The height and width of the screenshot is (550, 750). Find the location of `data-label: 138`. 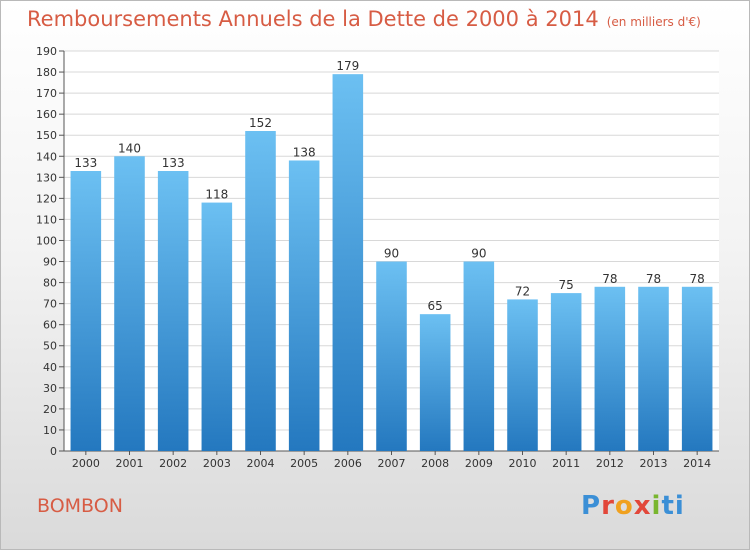

data-label: 138 is located at coordinates (304, 152).